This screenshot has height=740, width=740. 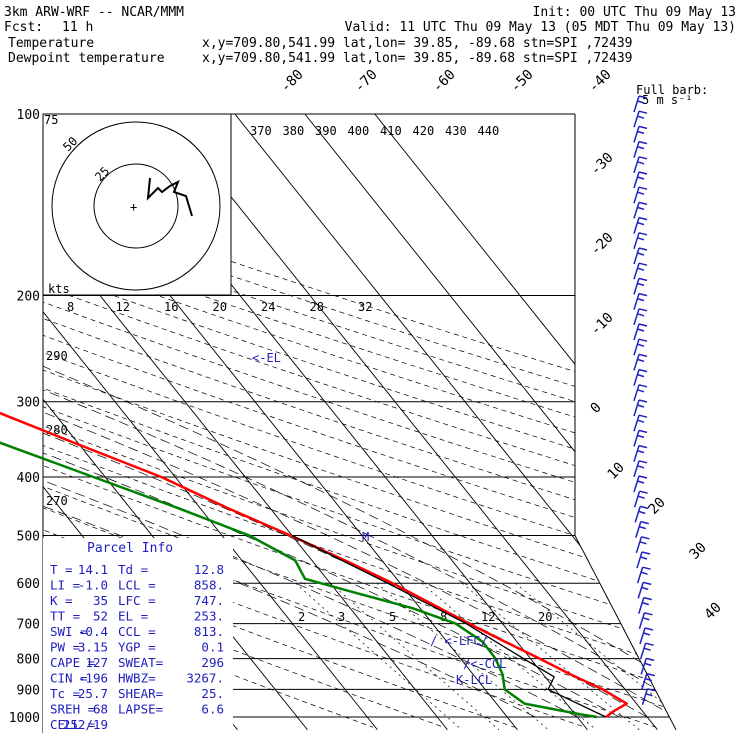 I want to click on hodograph-origin: +, so click(x=133, y=207).